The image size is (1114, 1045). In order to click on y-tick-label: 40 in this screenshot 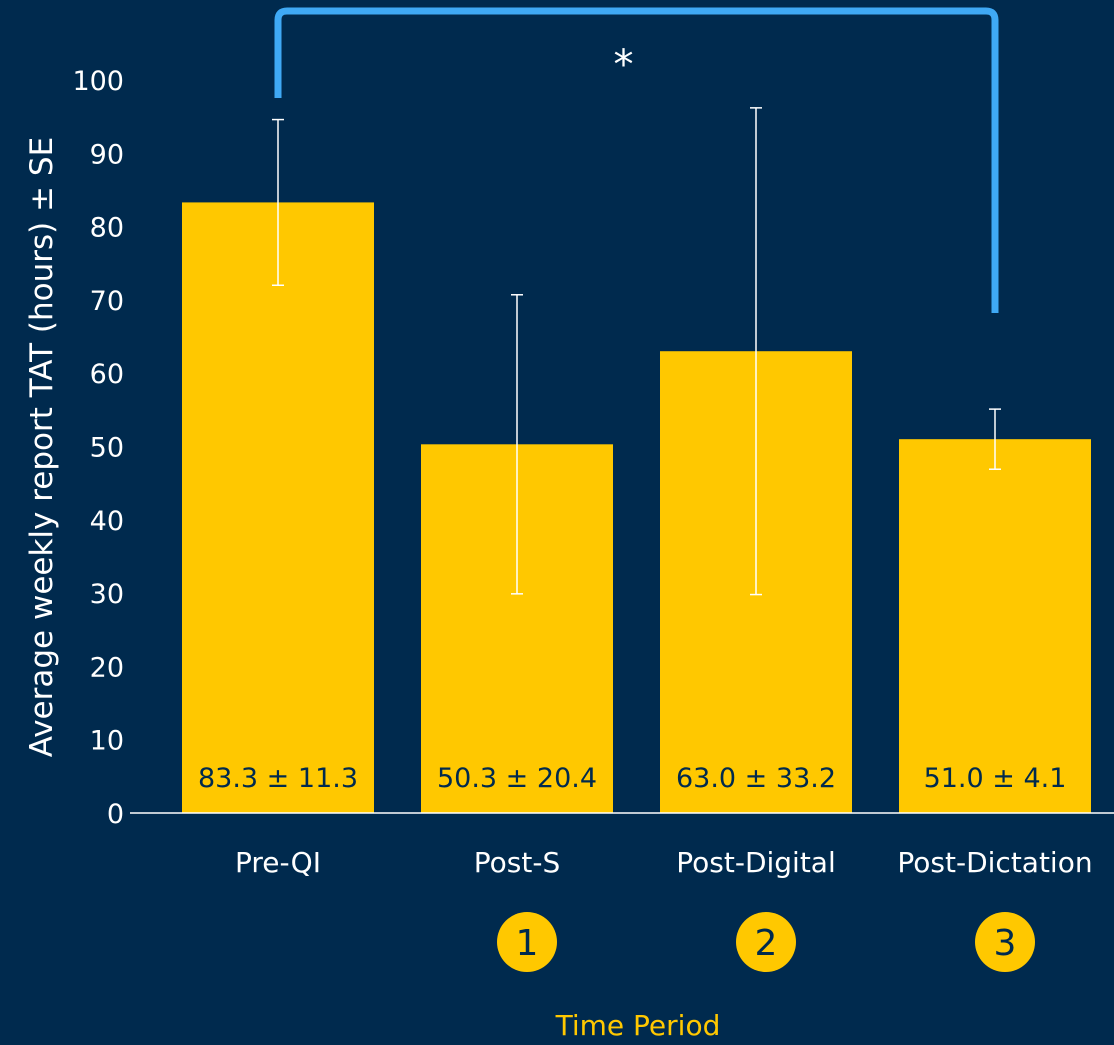, I will do `click(107, 521)`.